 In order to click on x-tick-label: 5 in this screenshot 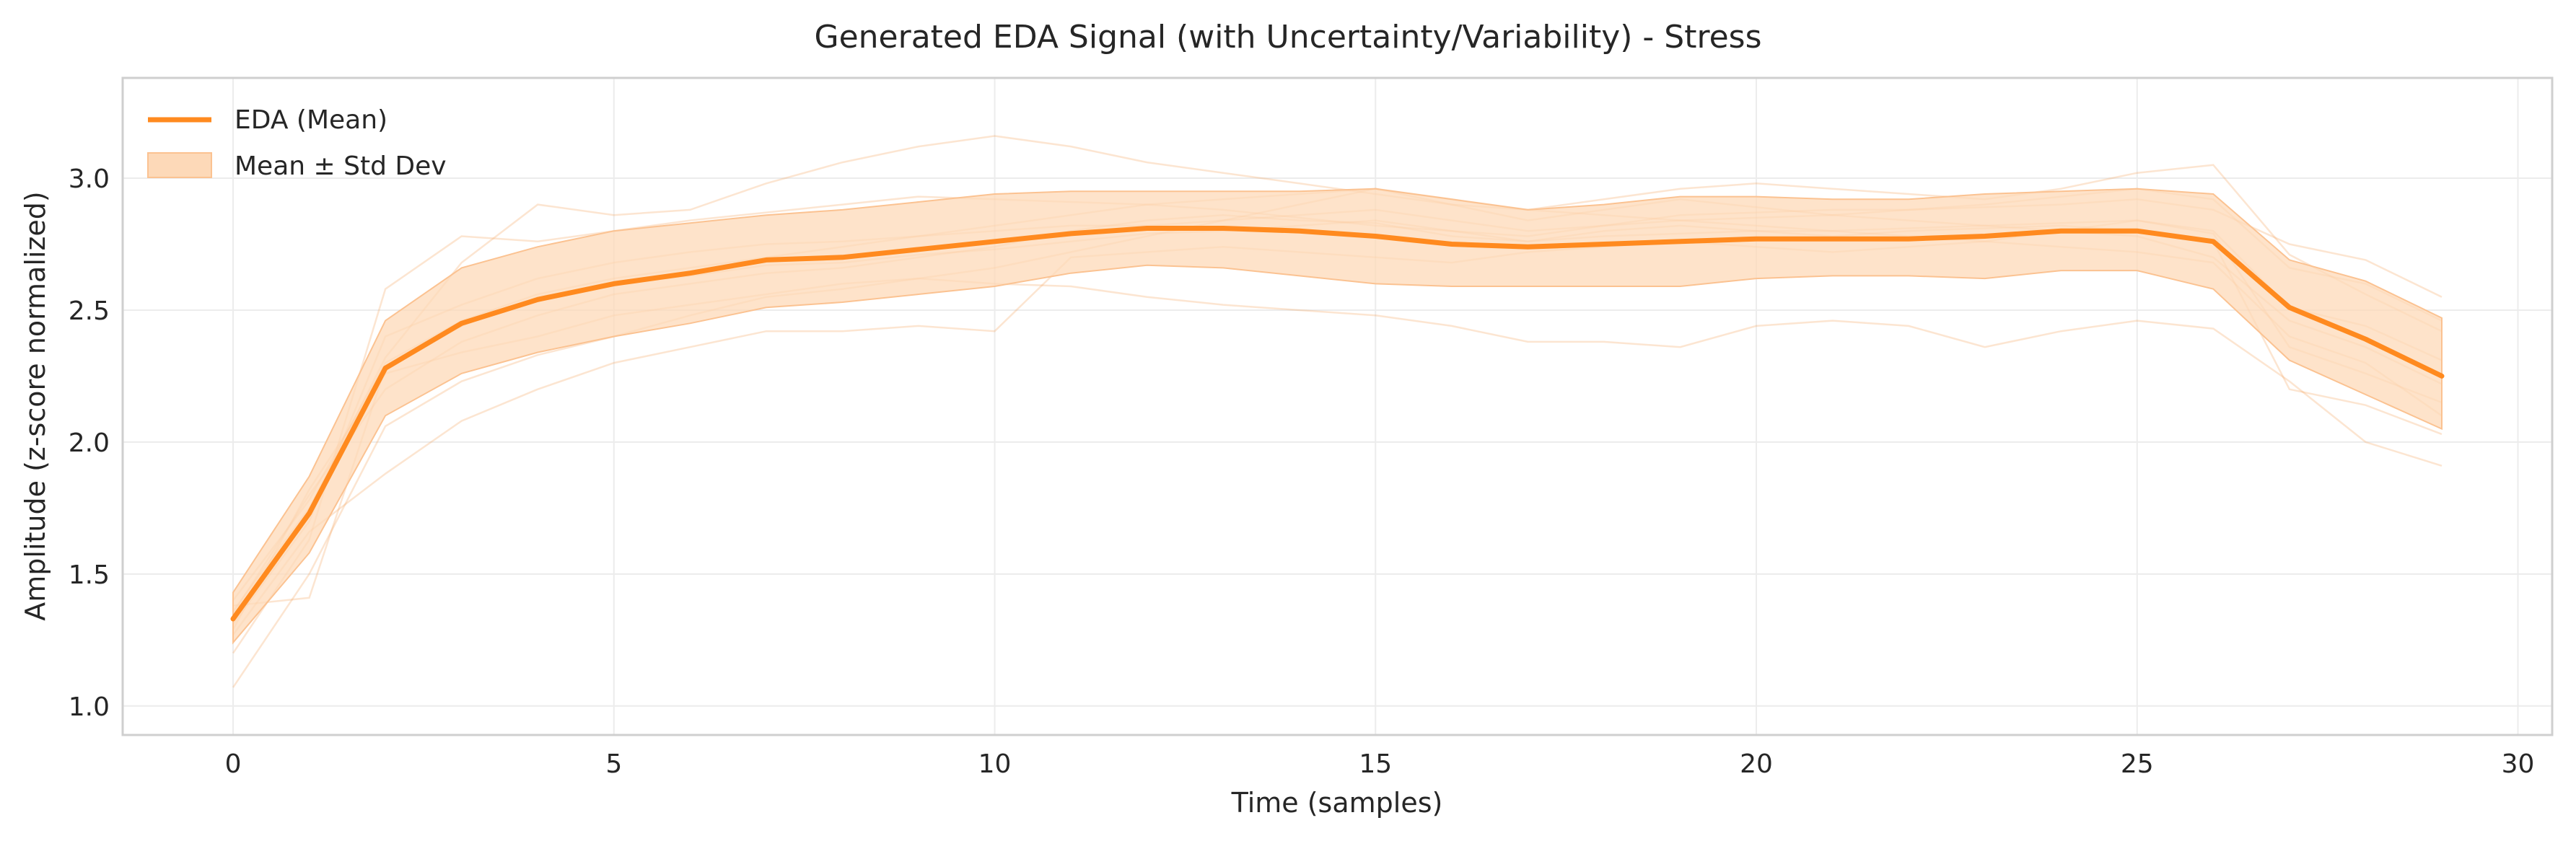, I will do `click(613, 764)`.